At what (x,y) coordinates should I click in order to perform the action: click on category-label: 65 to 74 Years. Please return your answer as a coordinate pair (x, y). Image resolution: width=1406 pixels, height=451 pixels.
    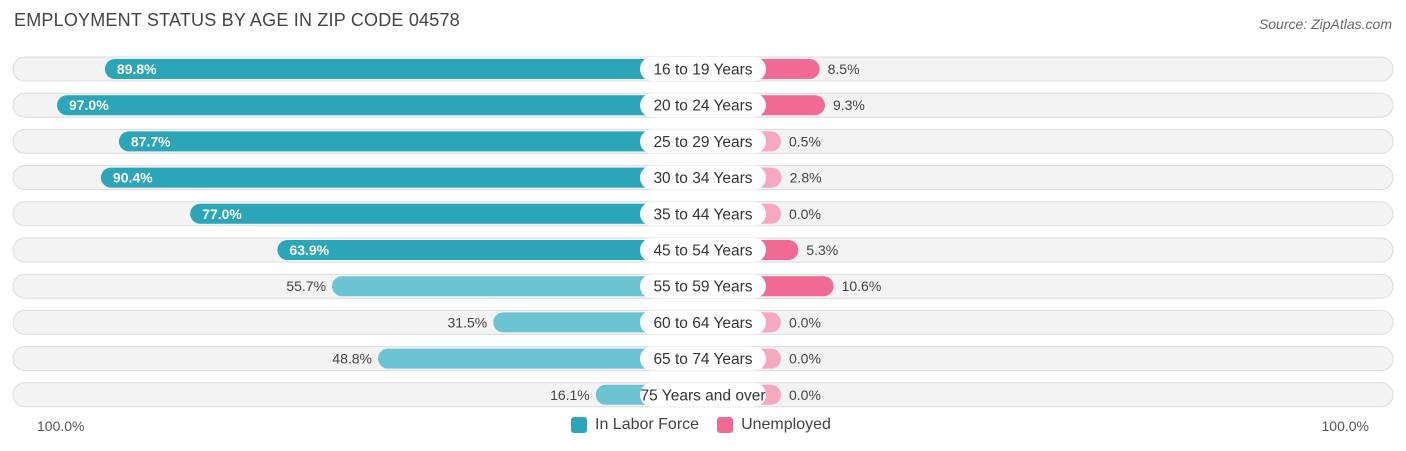
    Looking at the image, I should click on (702, 359).